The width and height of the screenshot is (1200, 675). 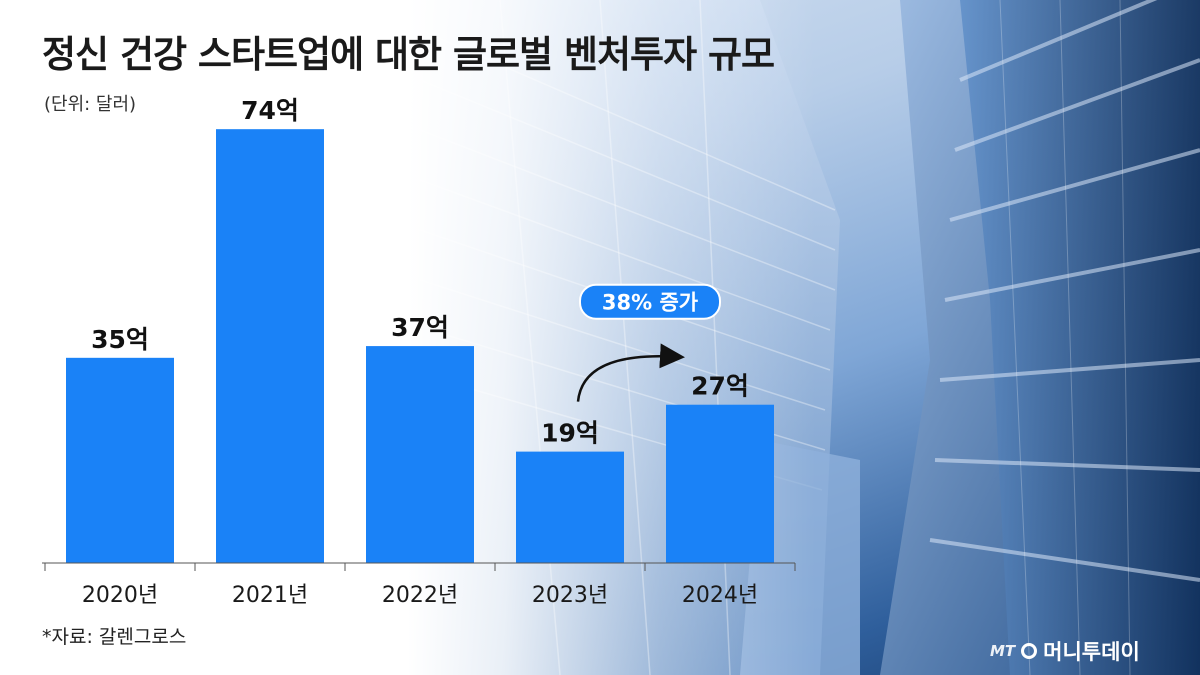 What do you see at coordinates (114, 637) in the screenshot?
I see `source-note: *자료: 갈렌그로스` at bounding box center [114, 637].